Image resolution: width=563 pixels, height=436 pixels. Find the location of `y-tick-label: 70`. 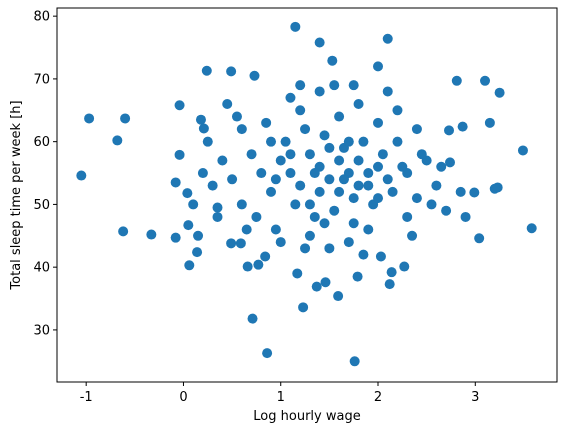

y-tick-label: 70 is located at coordinates (41, 79).